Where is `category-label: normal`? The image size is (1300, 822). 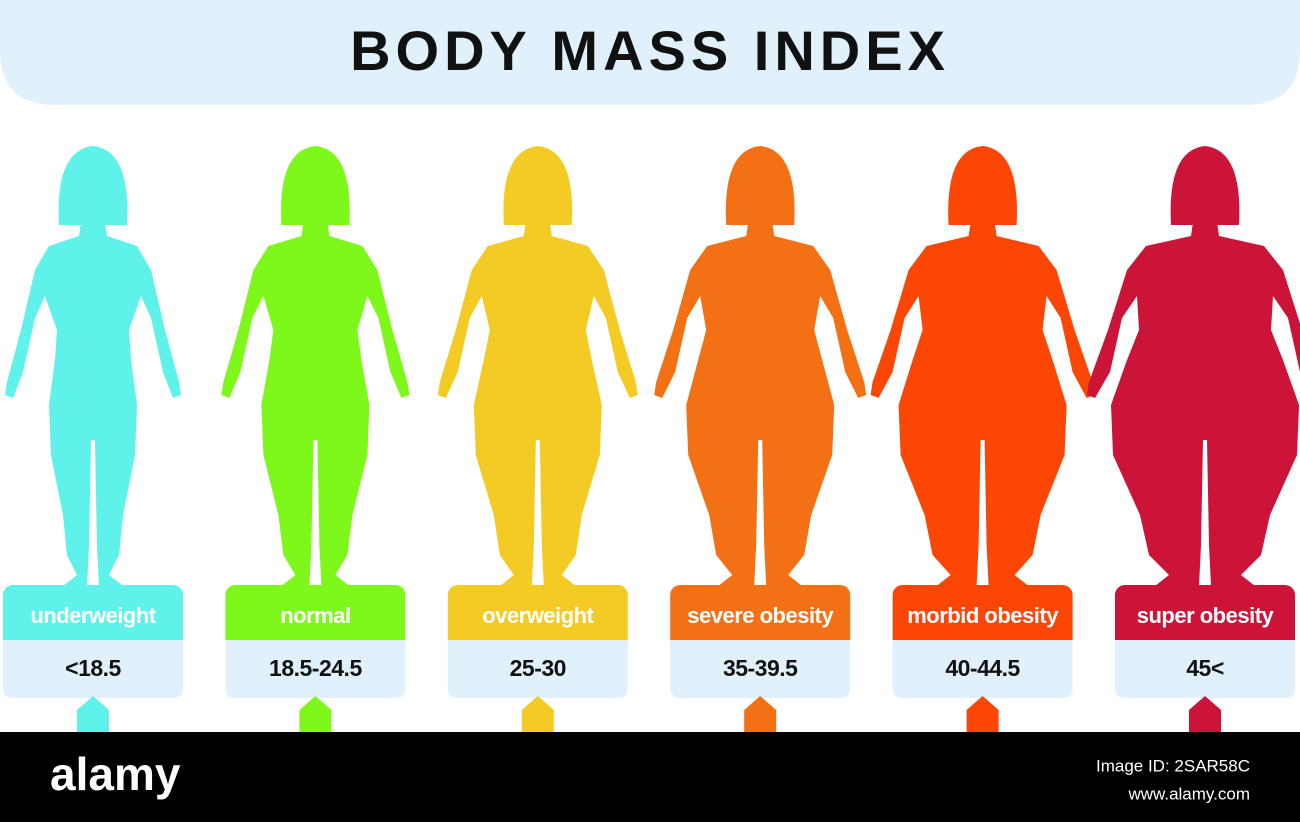
category-label: normal is located at coordinates (315, 615).